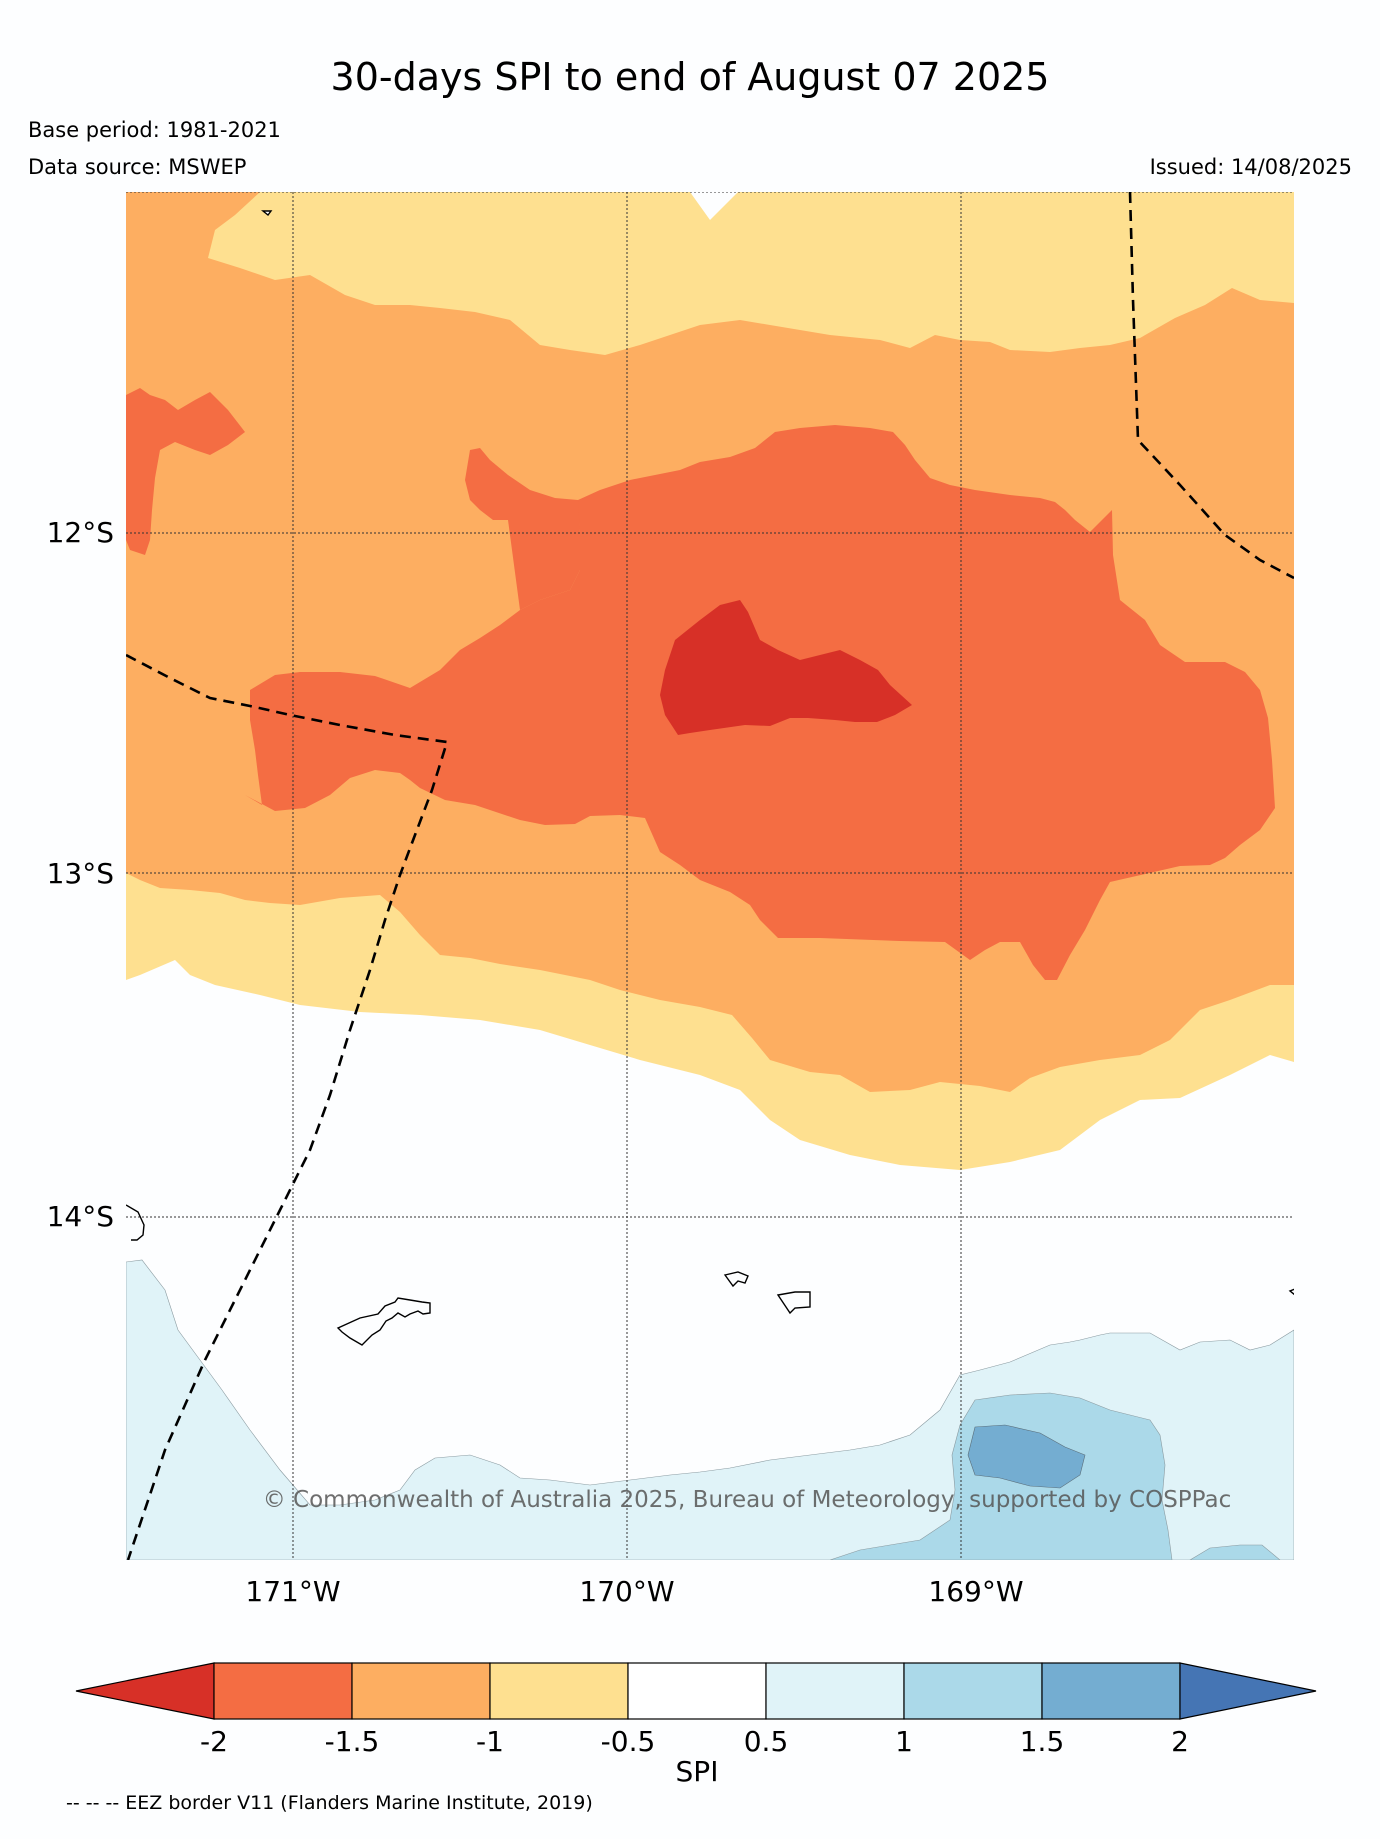  What do you see at coordinates (352, 1741) in the screenshot?
I see `colorbar-tick: -1.5` at bounding box center [352, 1741].